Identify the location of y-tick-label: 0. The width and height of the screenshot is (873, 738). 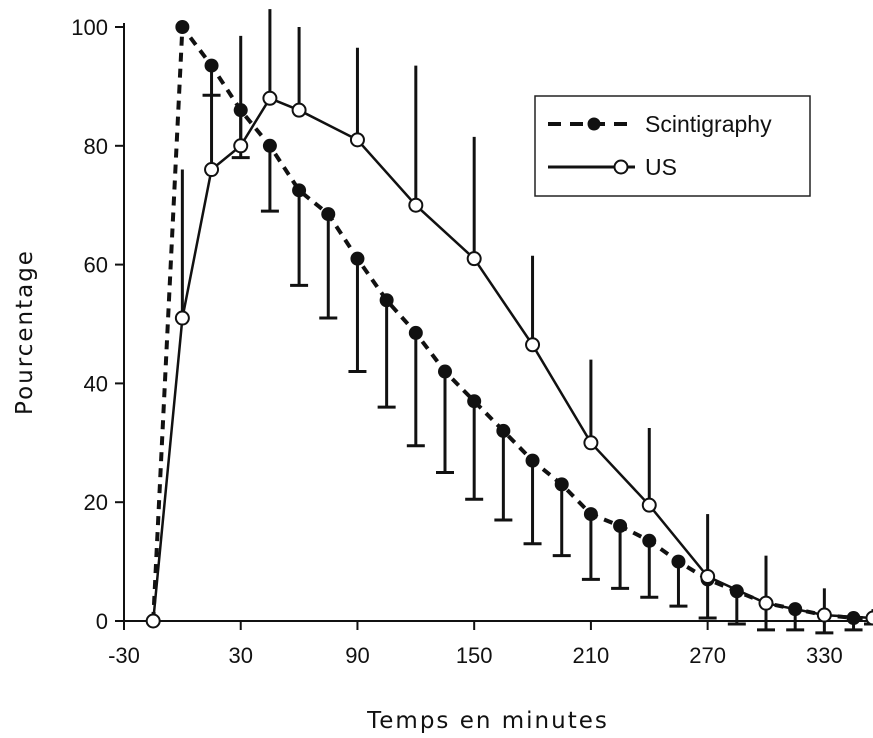
(102, 621).